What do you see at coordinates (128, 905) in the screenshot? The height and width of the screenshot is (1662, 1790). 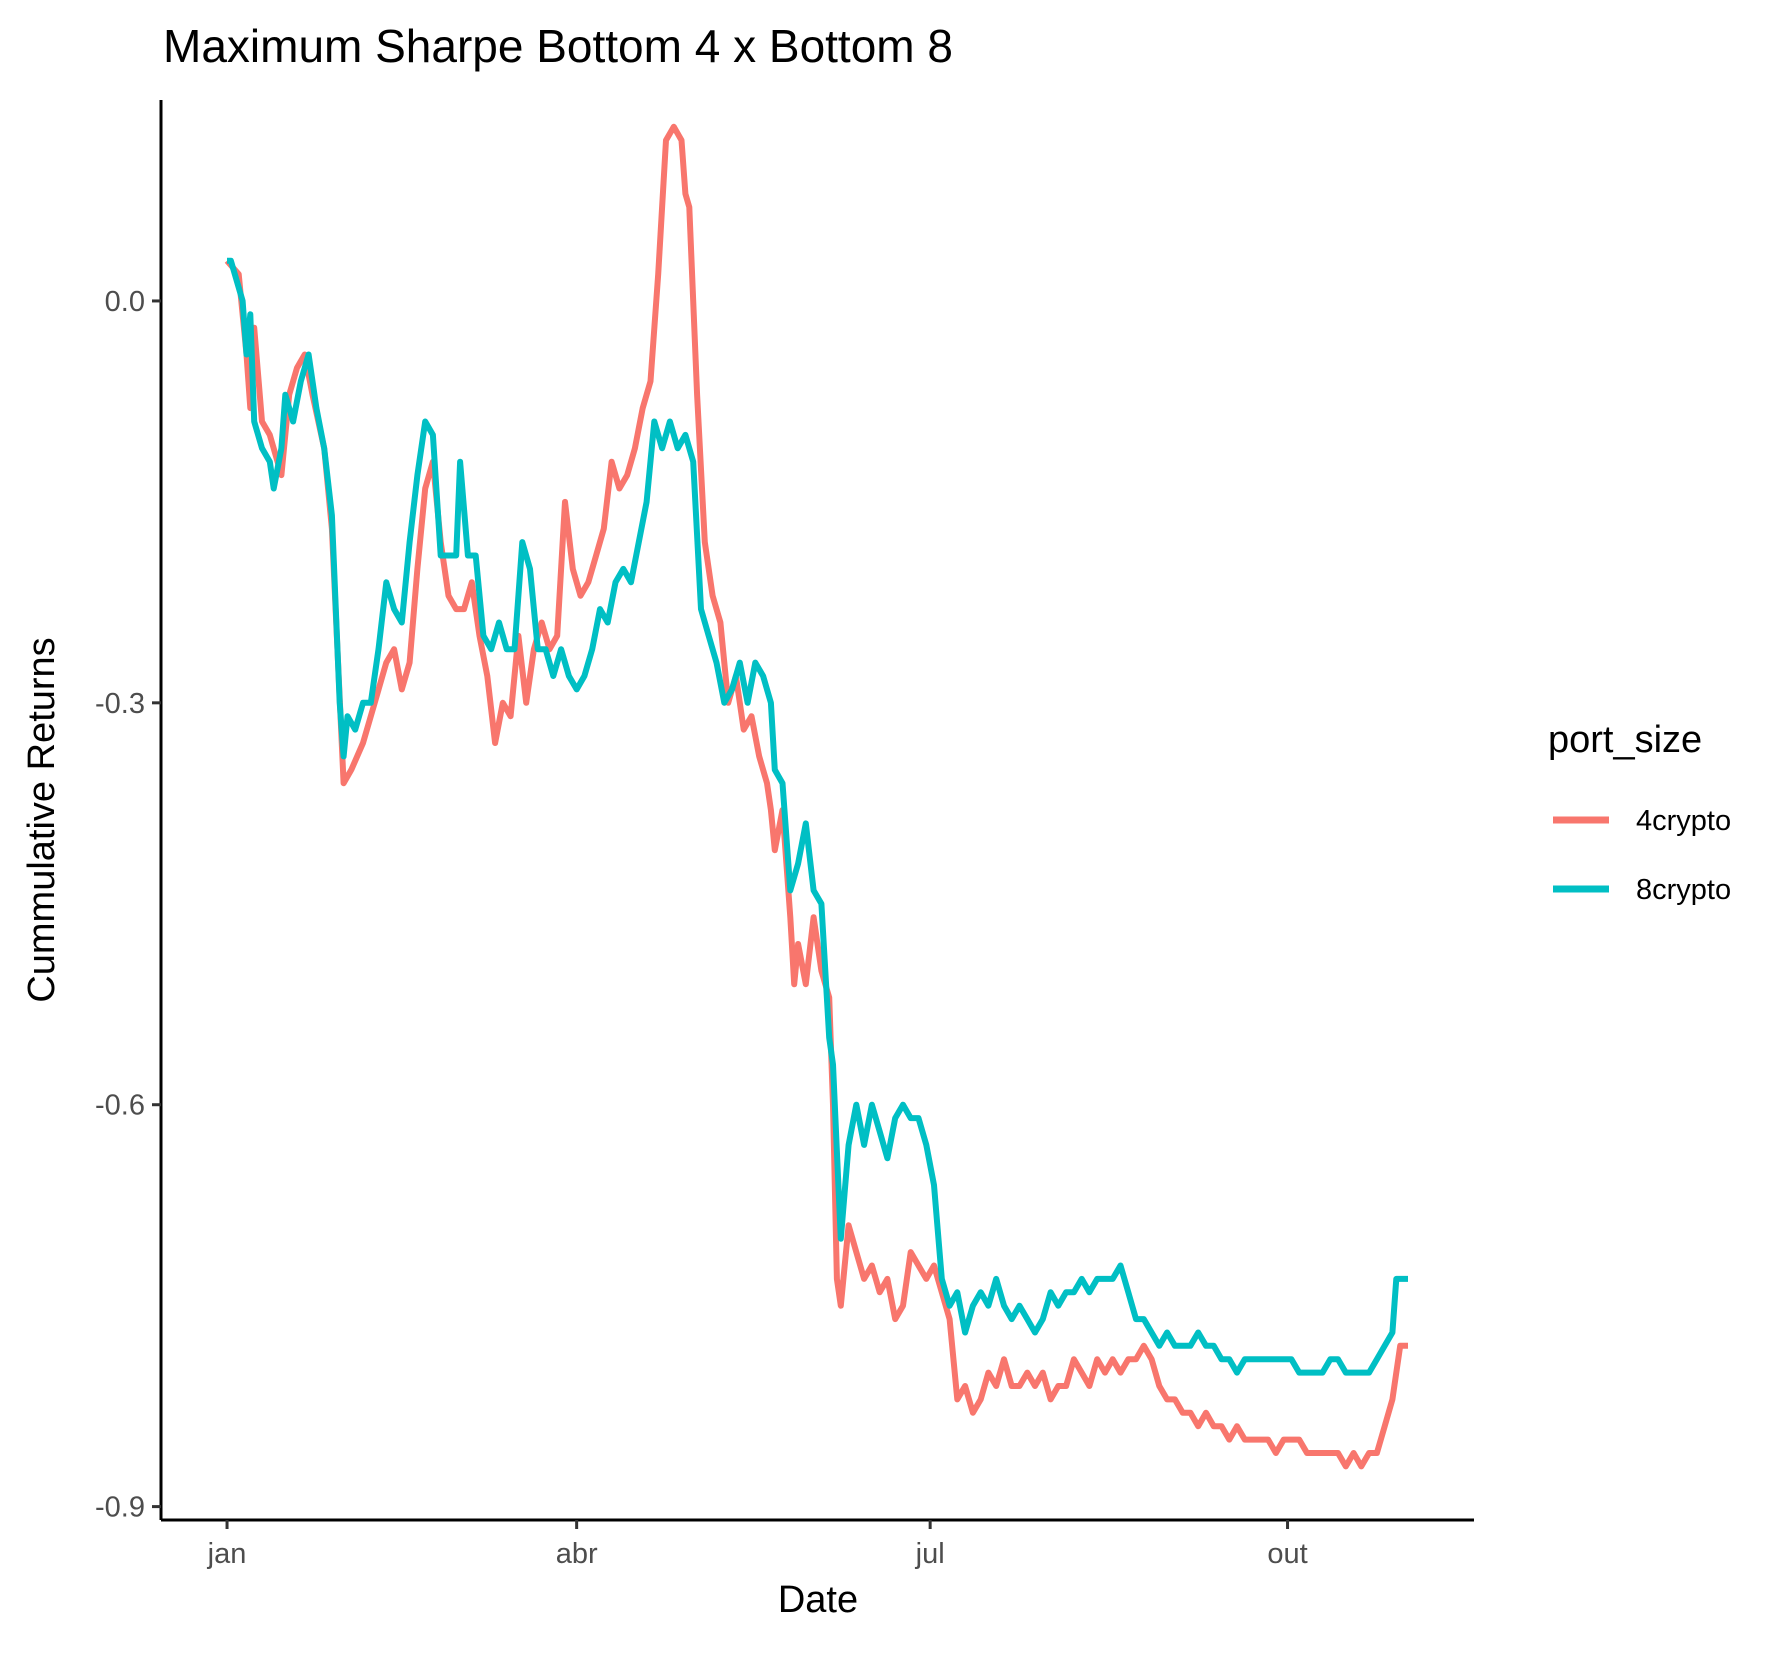 I see `y-axis-ticks: 0.0 -0.3 -0.6 -0.9` at bounding box center [128, 905].